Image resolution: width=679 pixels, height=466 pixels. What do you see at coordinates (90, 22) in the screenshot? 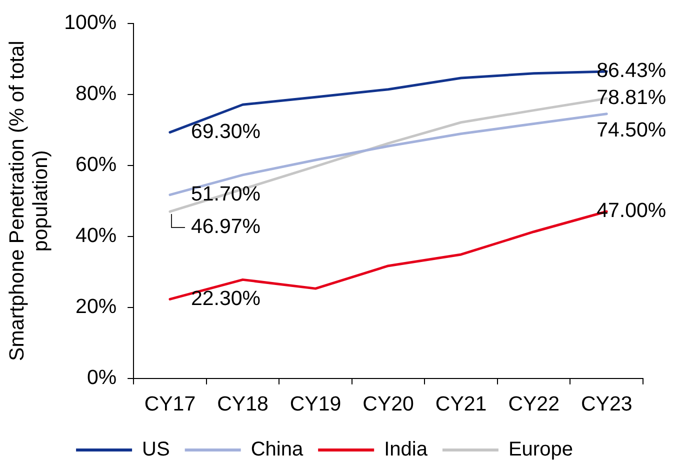
I see `y-tick-label: 100%` at bounding box center [90, 22].